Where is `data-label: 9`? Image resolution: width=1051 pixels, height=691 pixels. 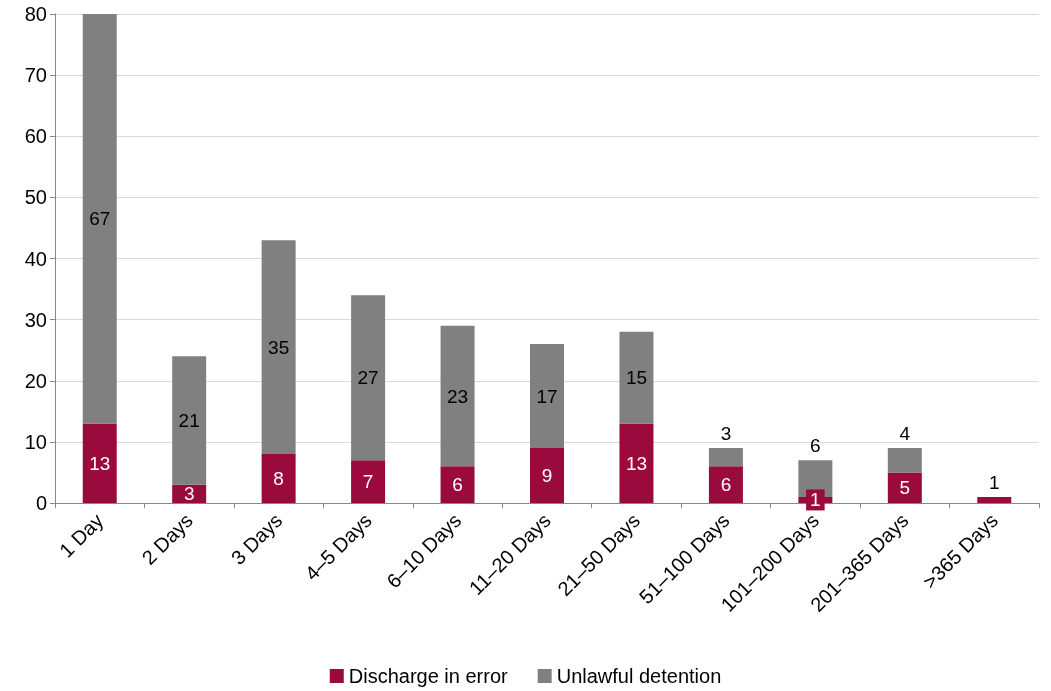
data-label: 9 is located at coordinates (547, 475).